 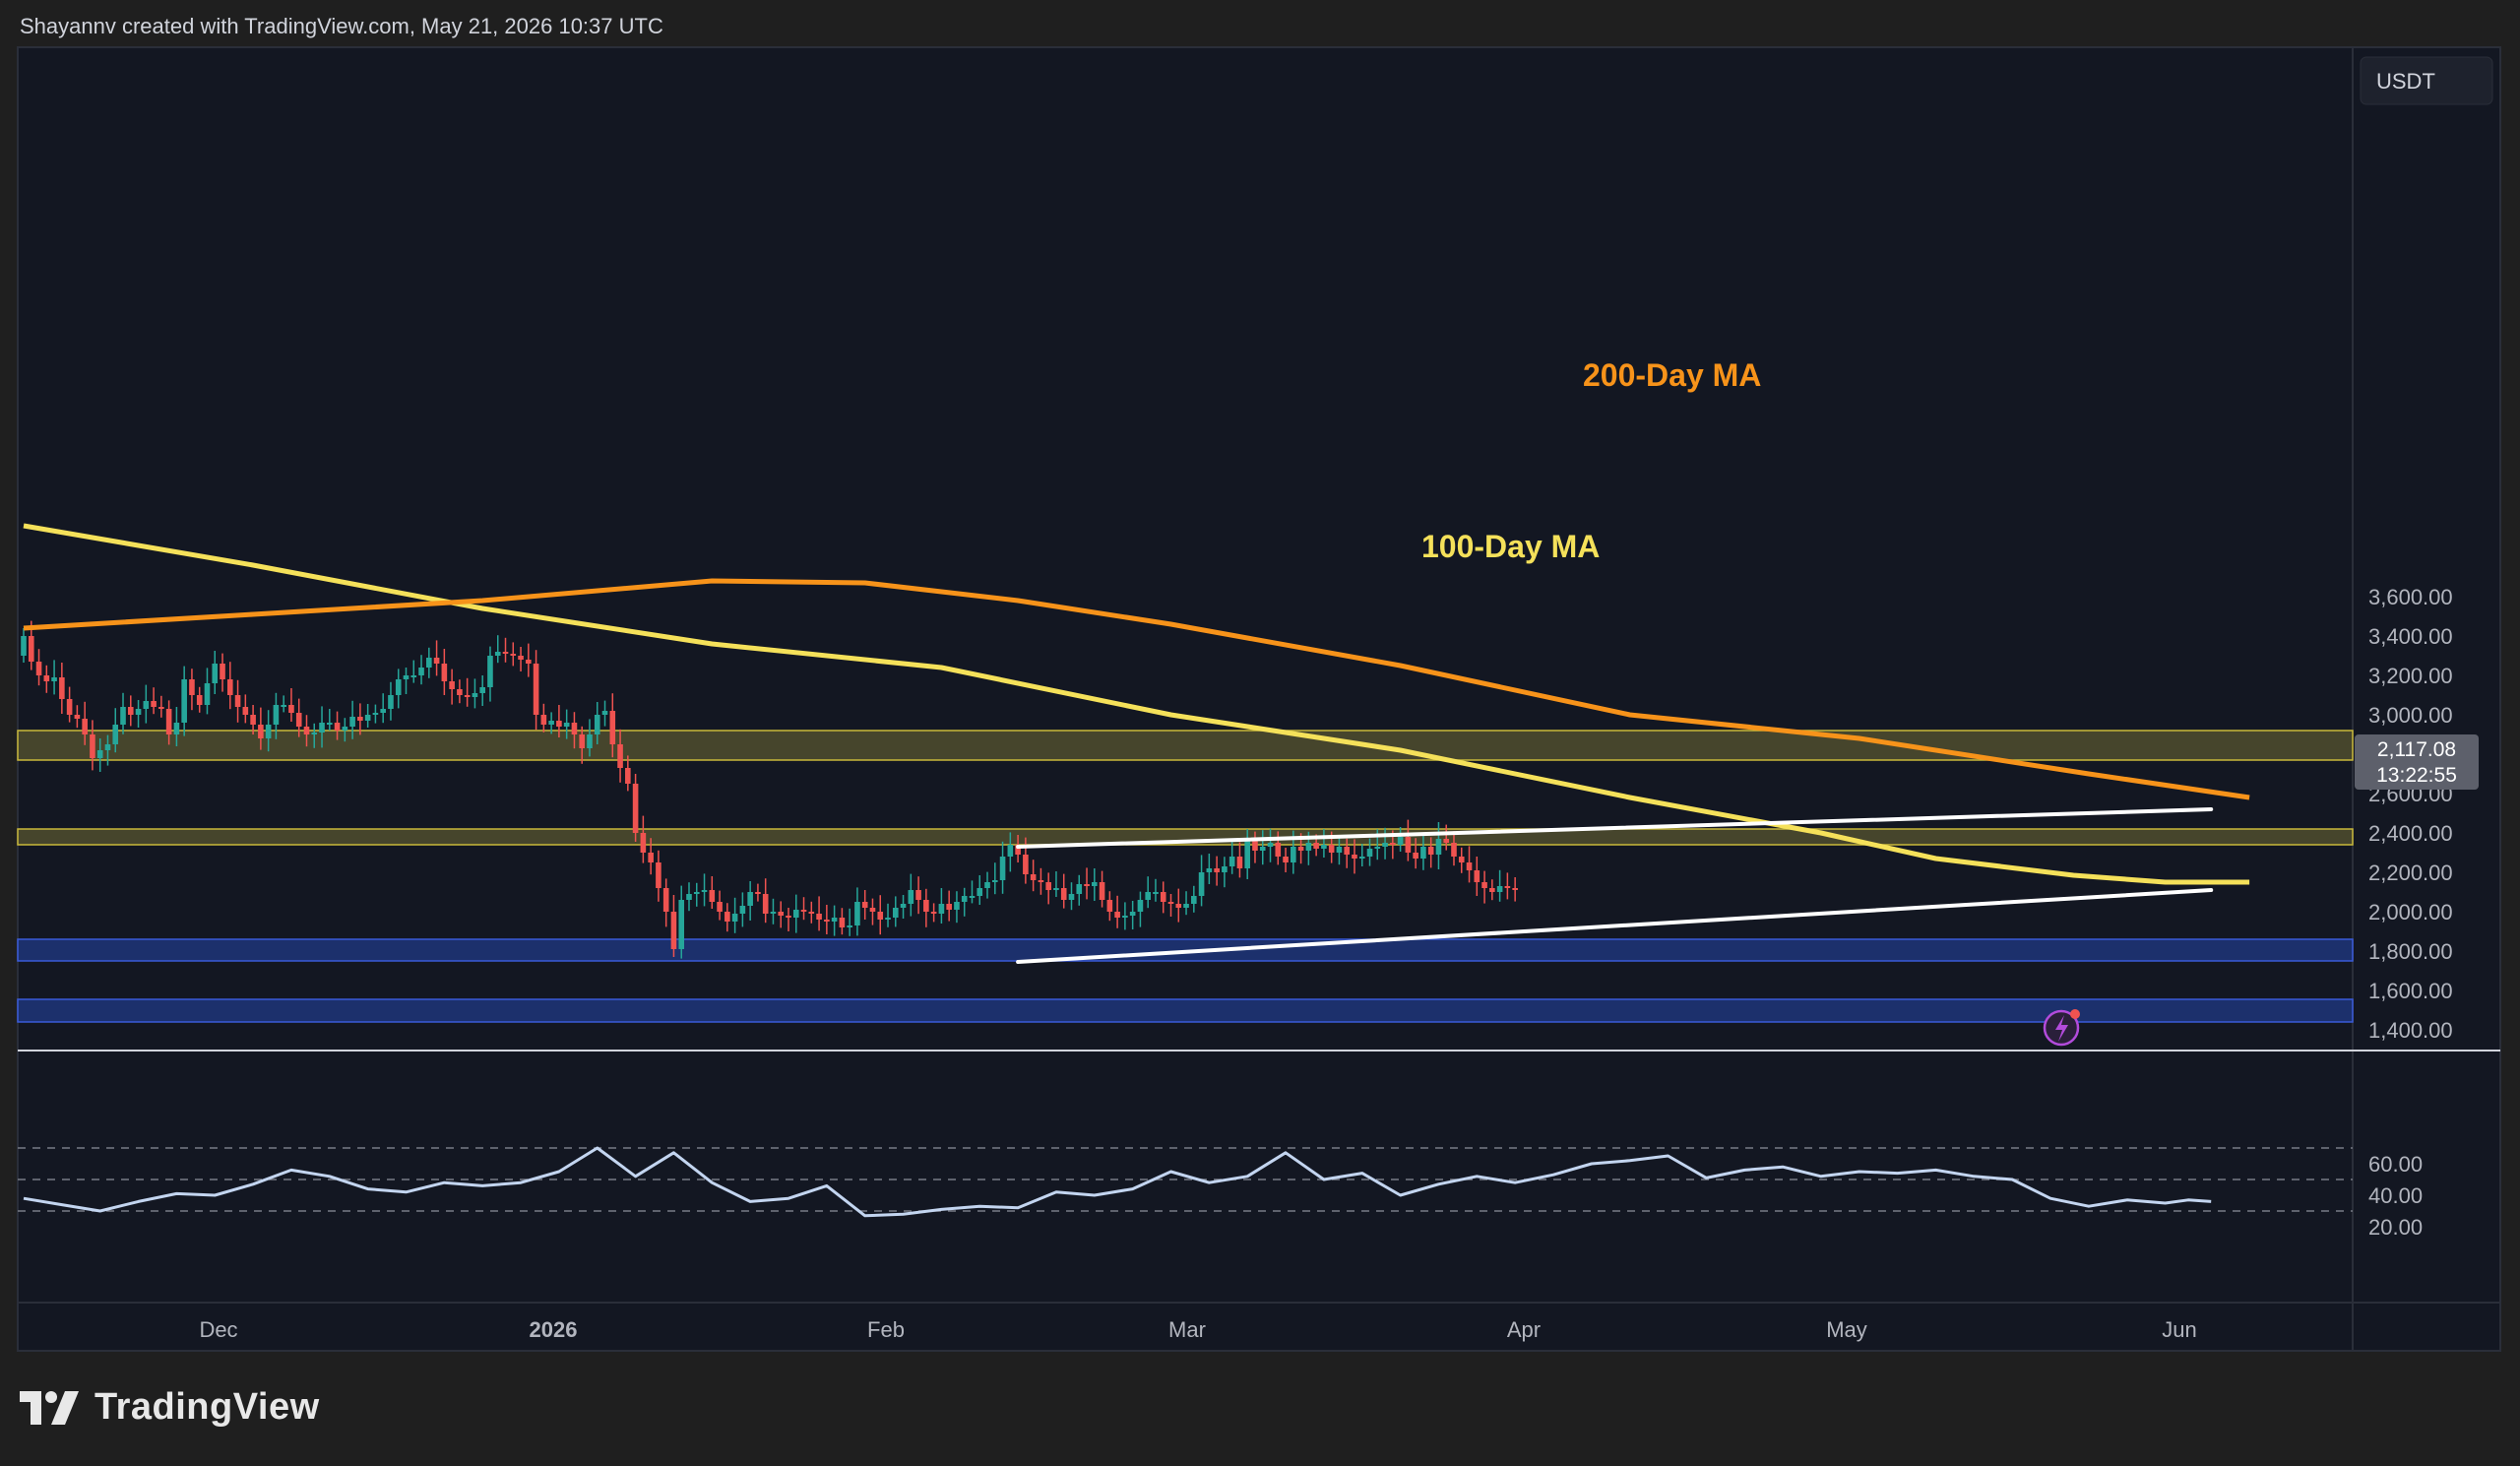 I want to click on price-tick-label: 1,600.00, so click(x=2410, y=991).